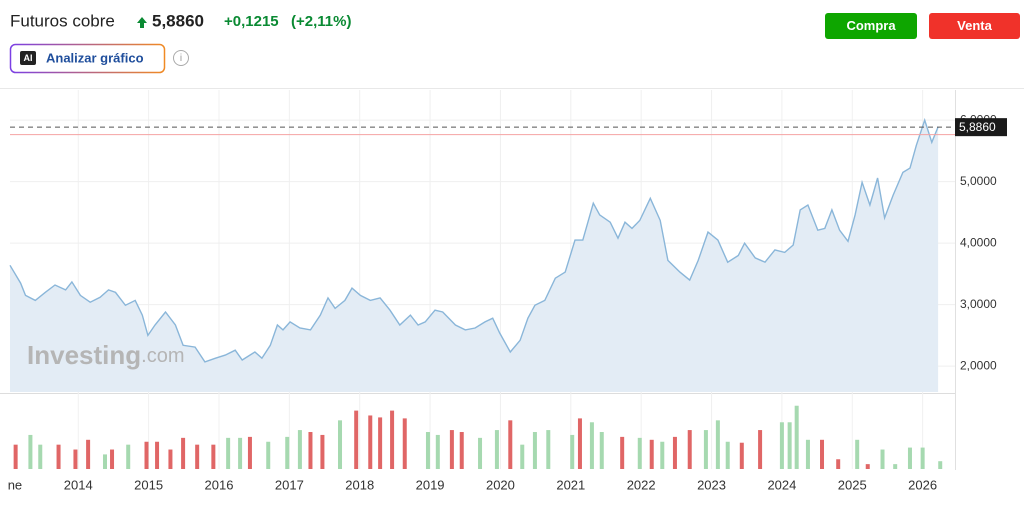  I want to click on last-price-label: 5,8860, so click(977, 127).